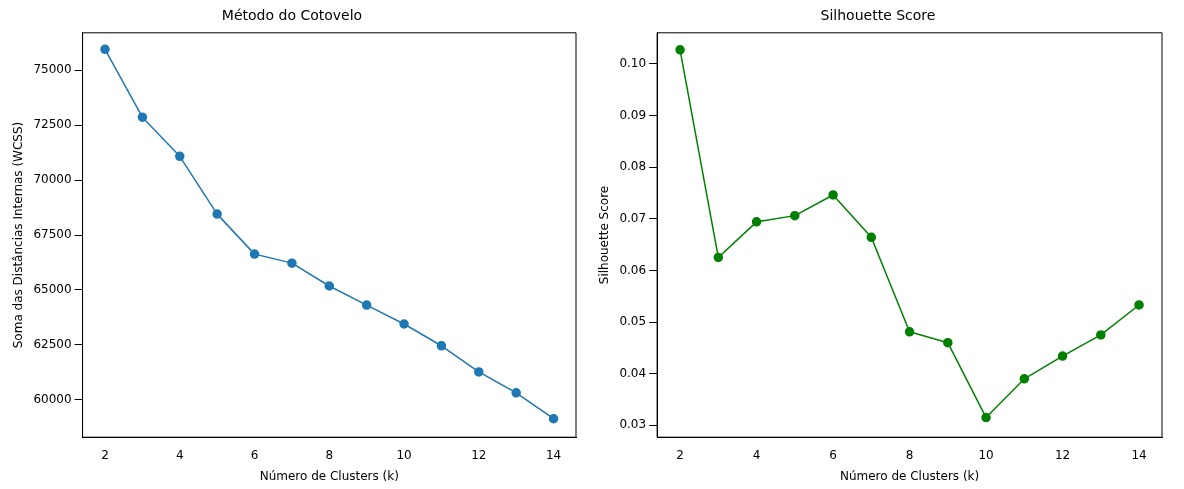  I want to click on y-tick-label: 0.10, so click(633, 62).